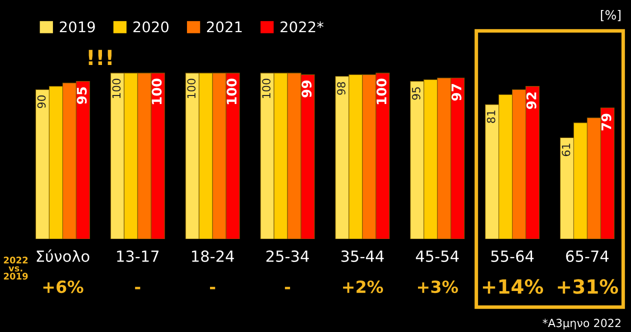  Describe the element at coordinates (363, 287) in the screenshot. I see `text: +2%` at that location.